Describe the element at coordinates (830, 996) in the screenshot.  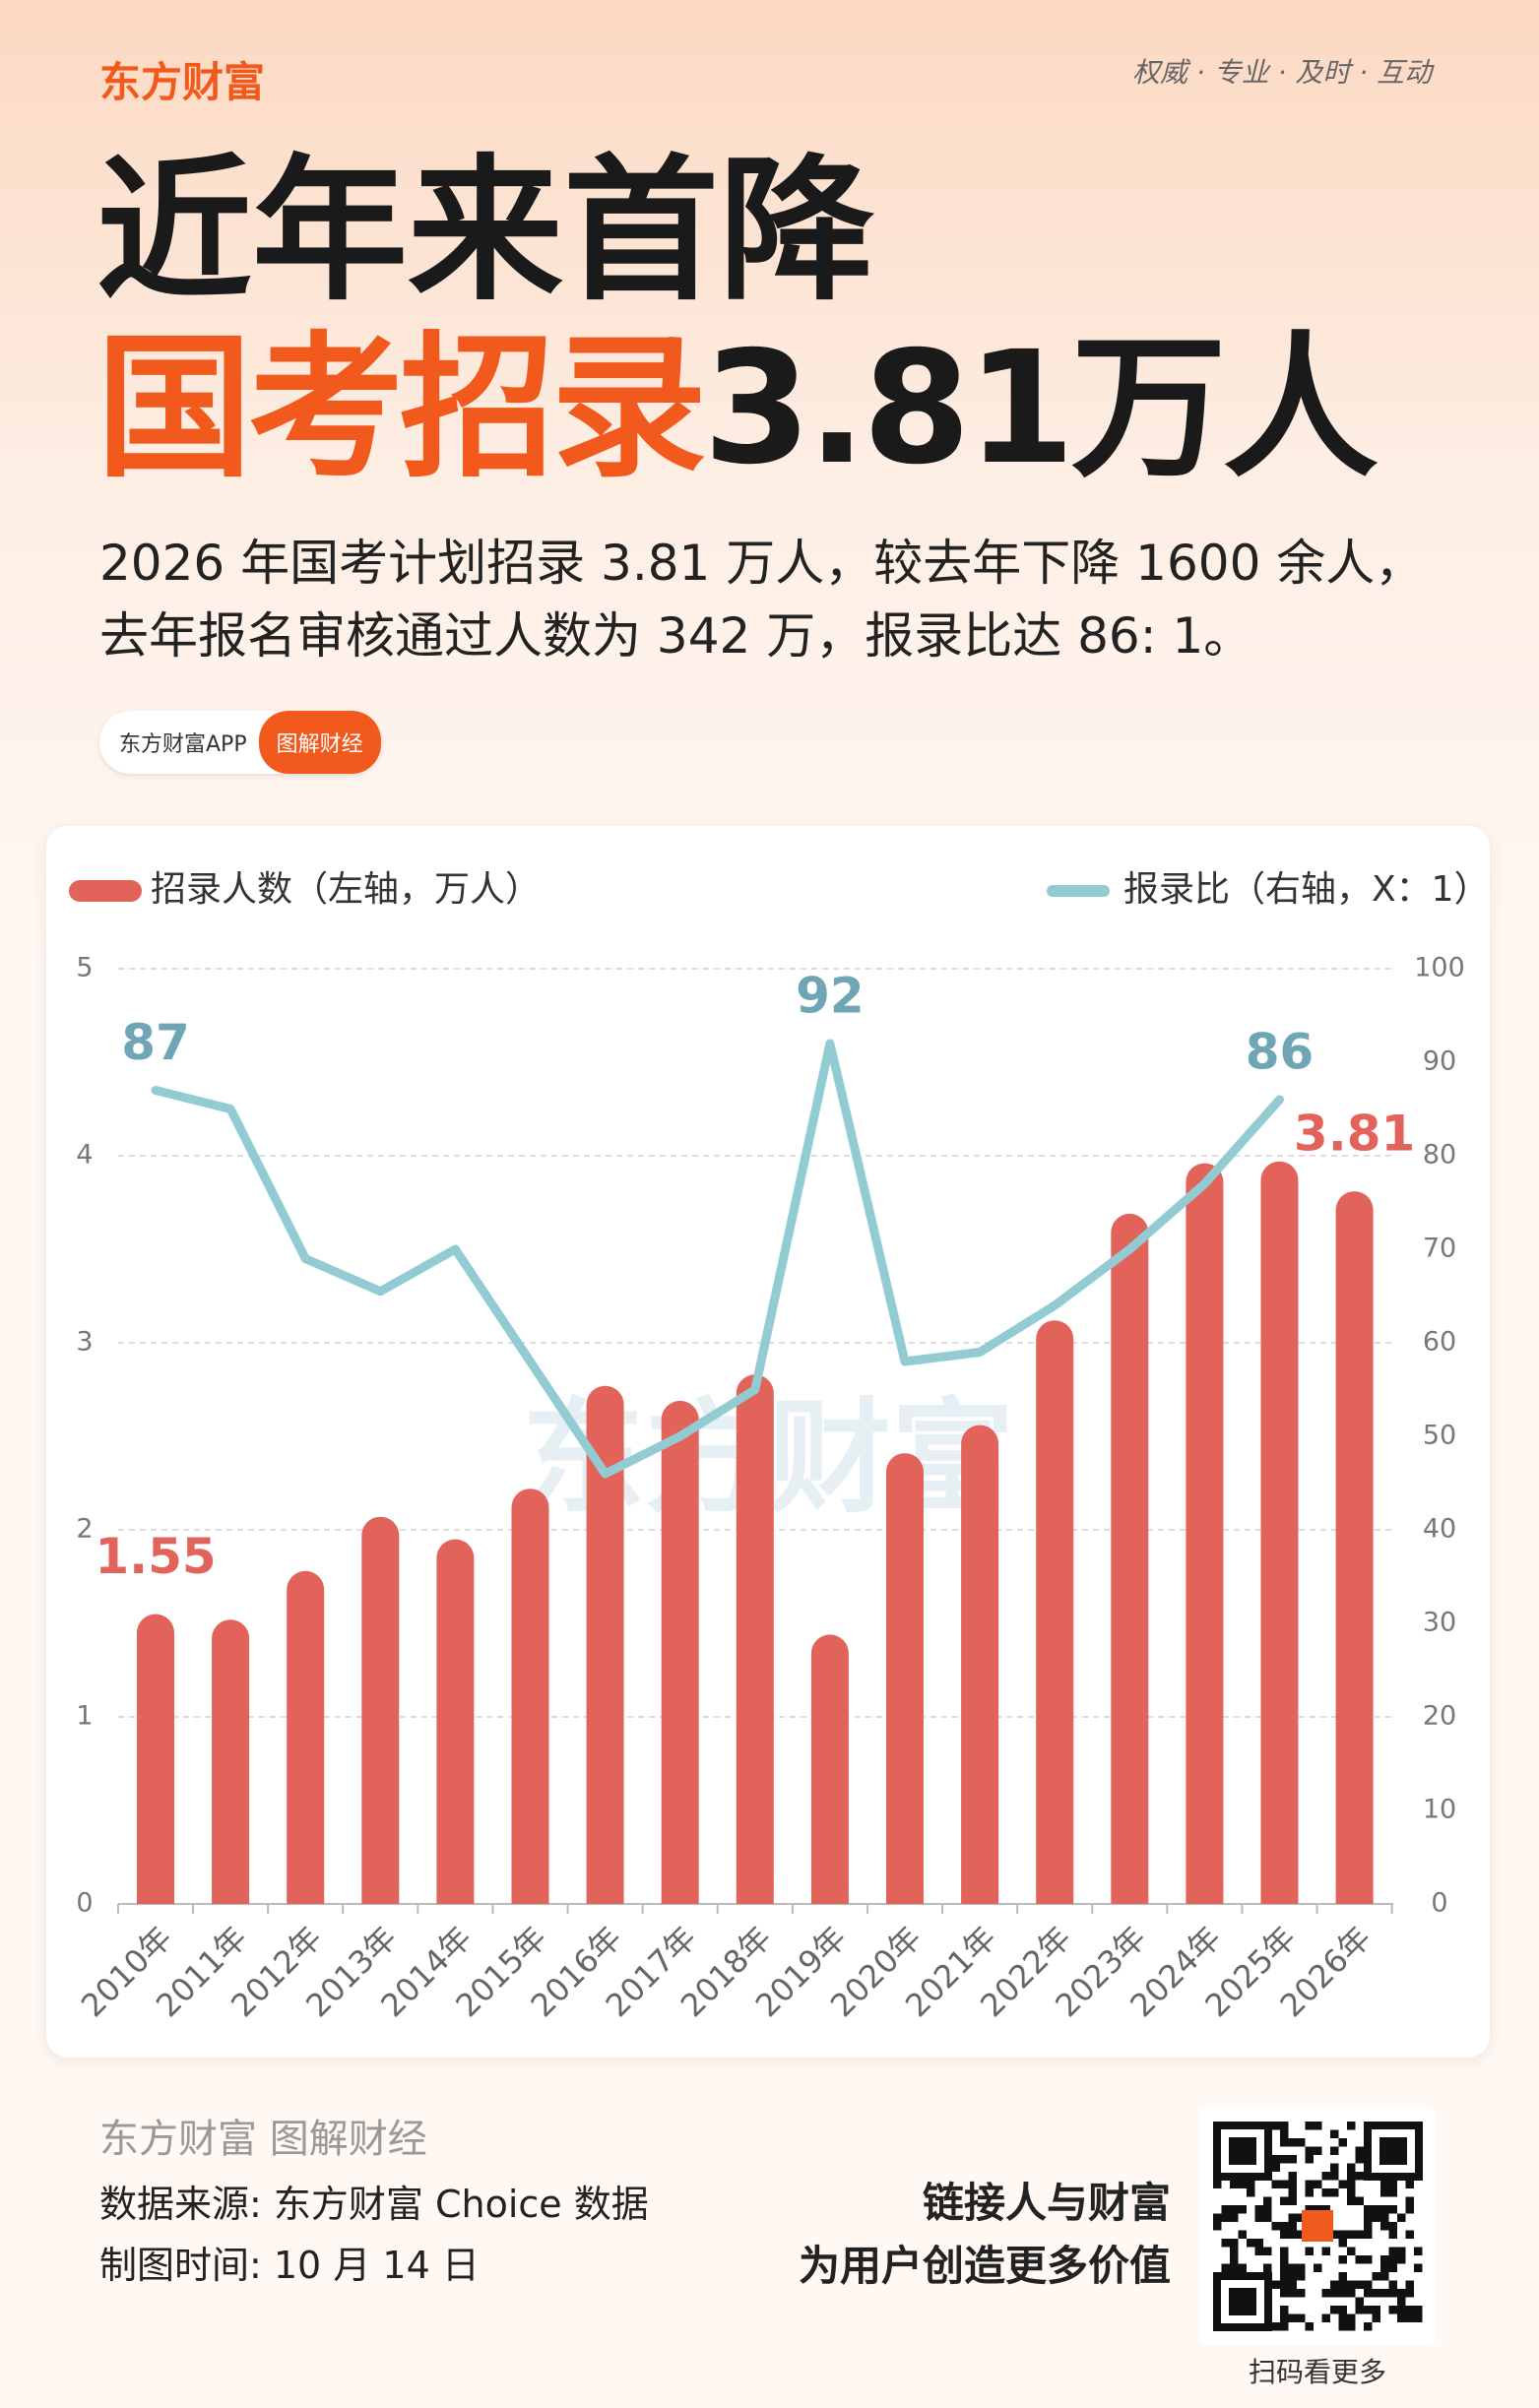
I see `line-value-label: 92` at that location.